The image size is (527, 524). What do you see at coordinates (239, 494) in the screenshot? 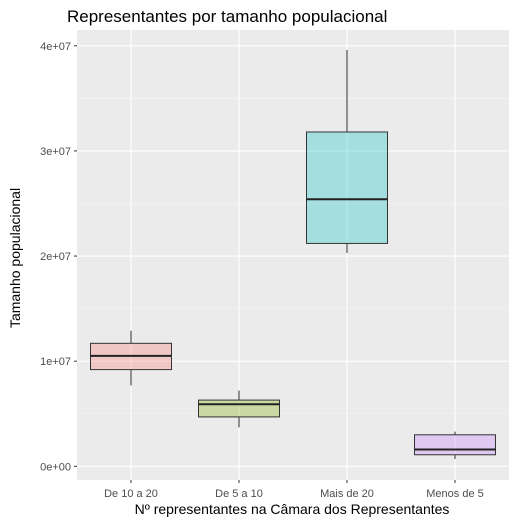
I see `x-tick-label: De 5 a 10` at bounding box center [239, 494].